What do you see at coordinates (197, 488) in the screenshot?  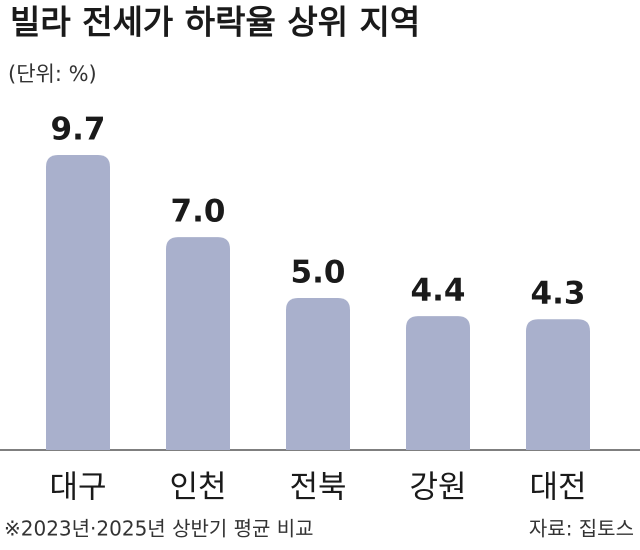 I see `x-tick-label: 인천` at bounding box center [197, 488].